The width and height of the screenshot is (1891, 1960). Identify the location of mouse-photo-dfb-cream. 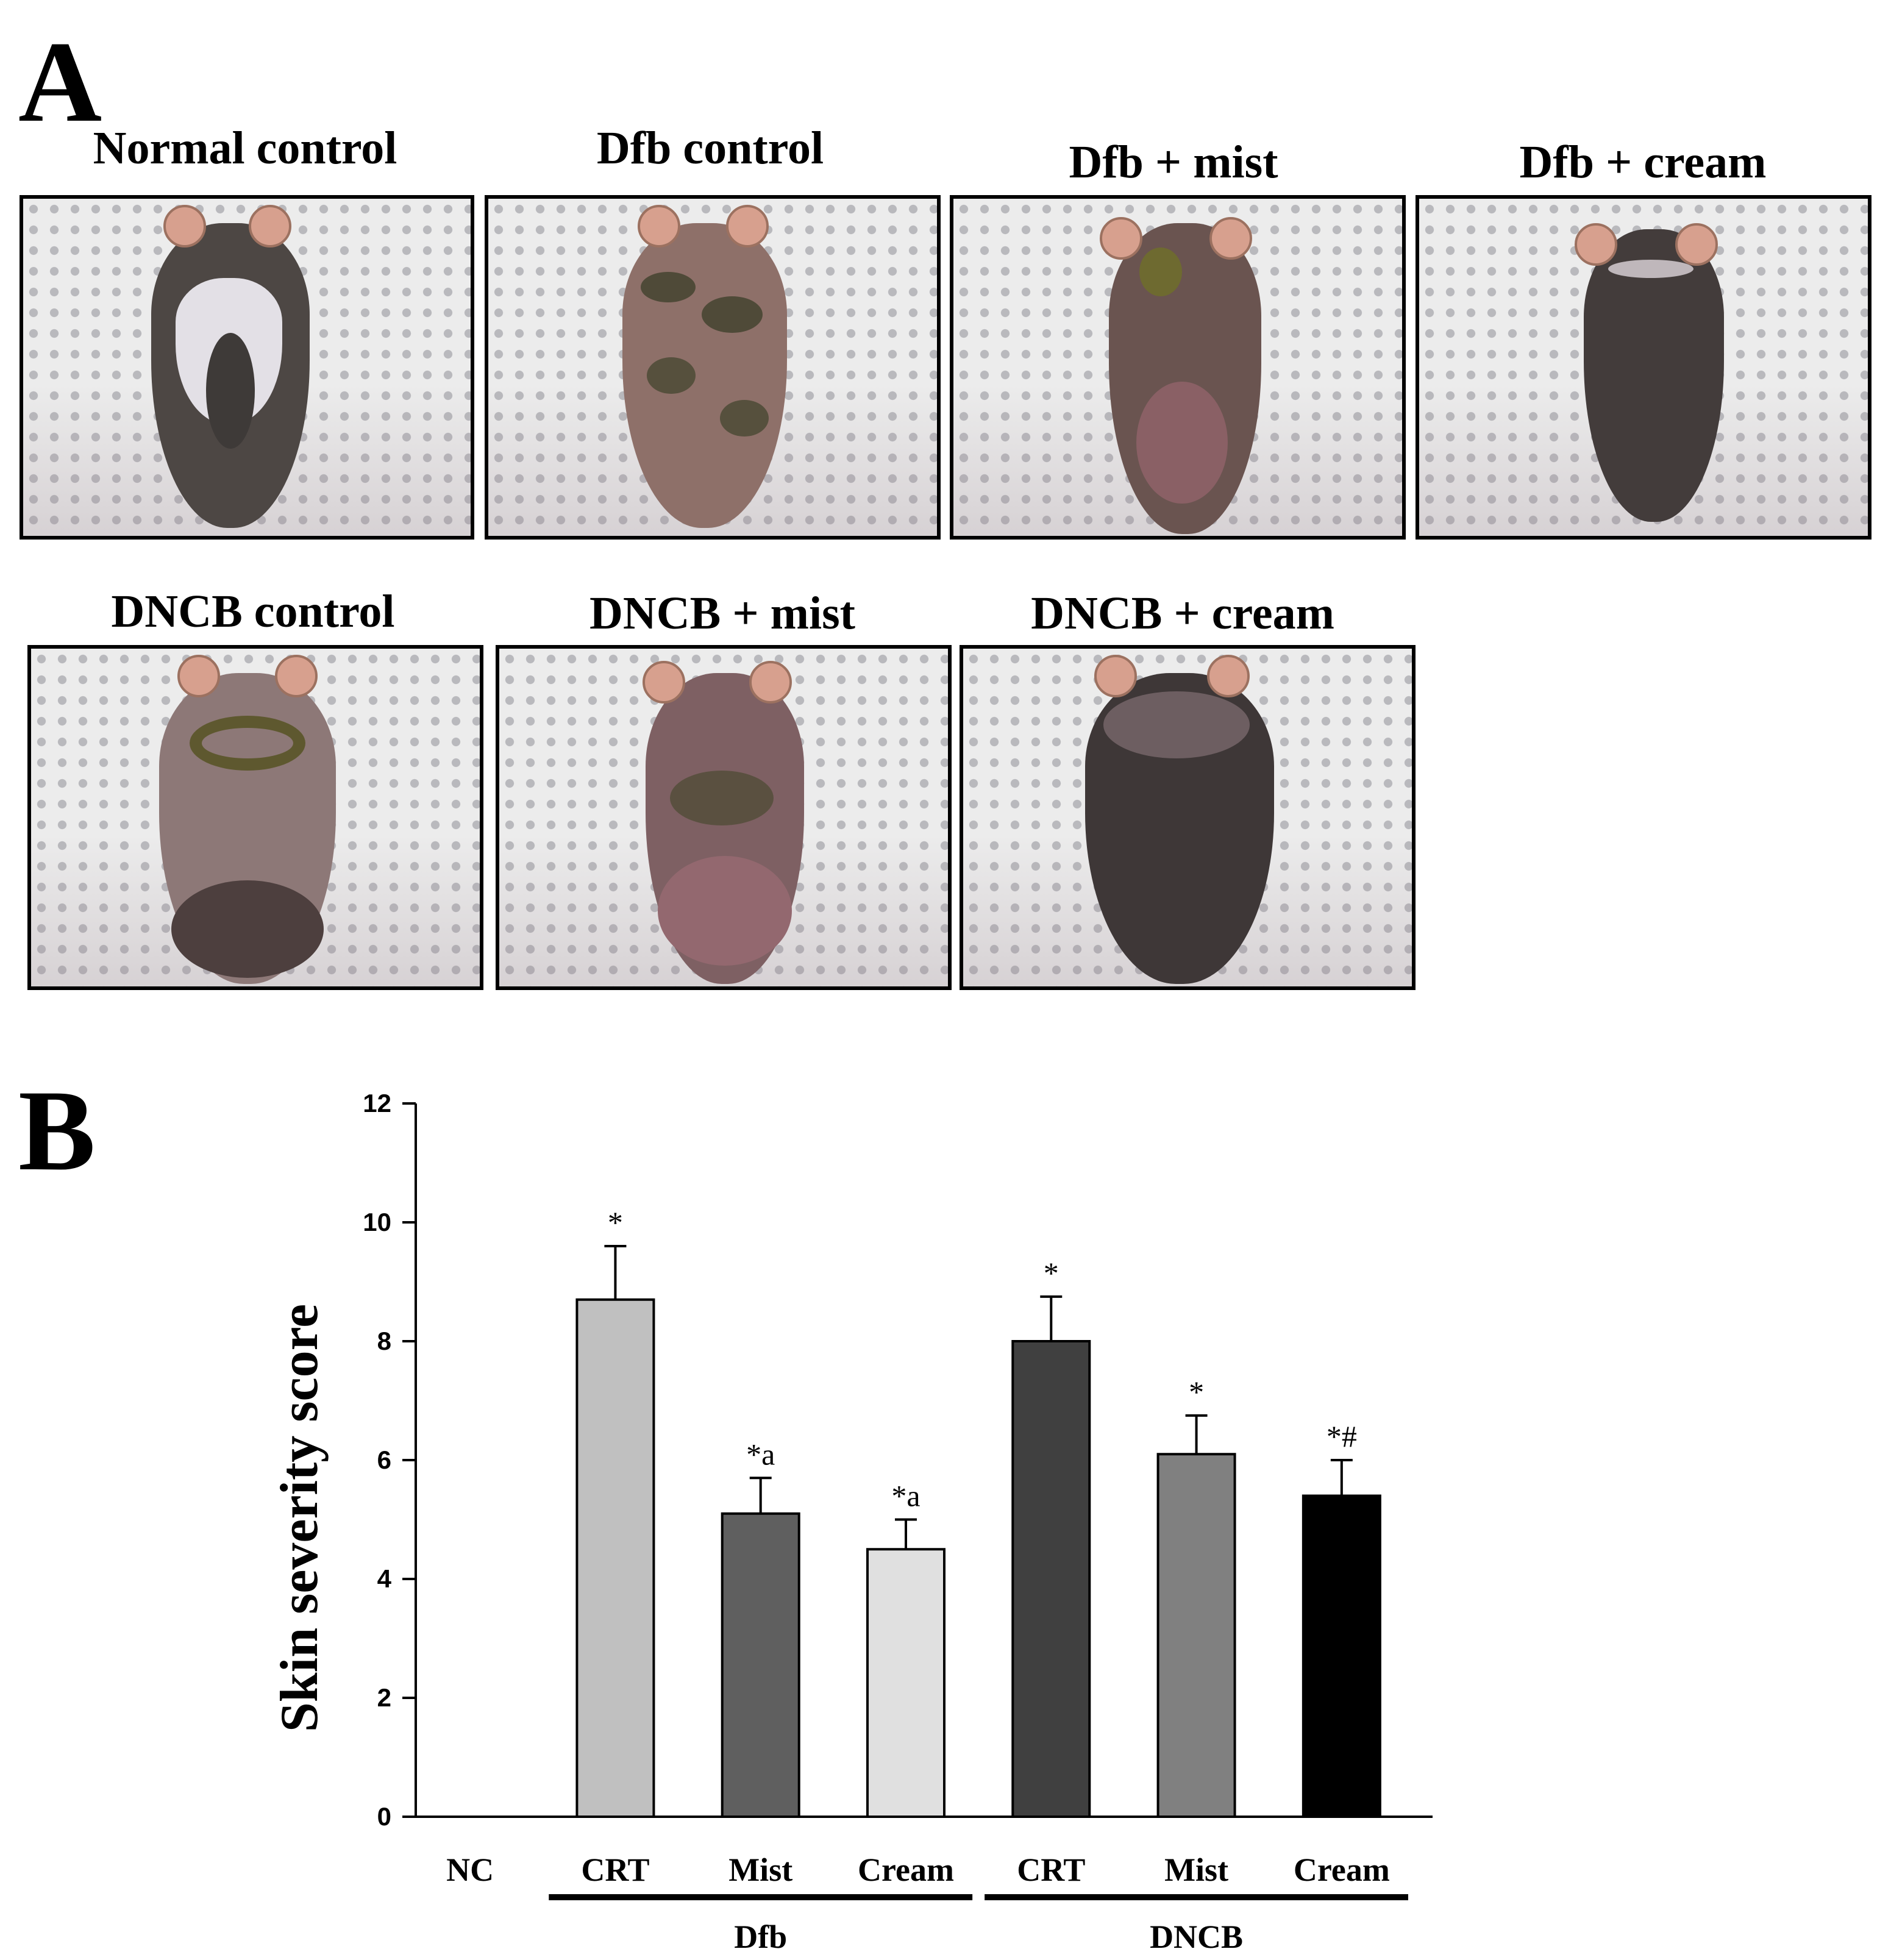
(1643, 367).